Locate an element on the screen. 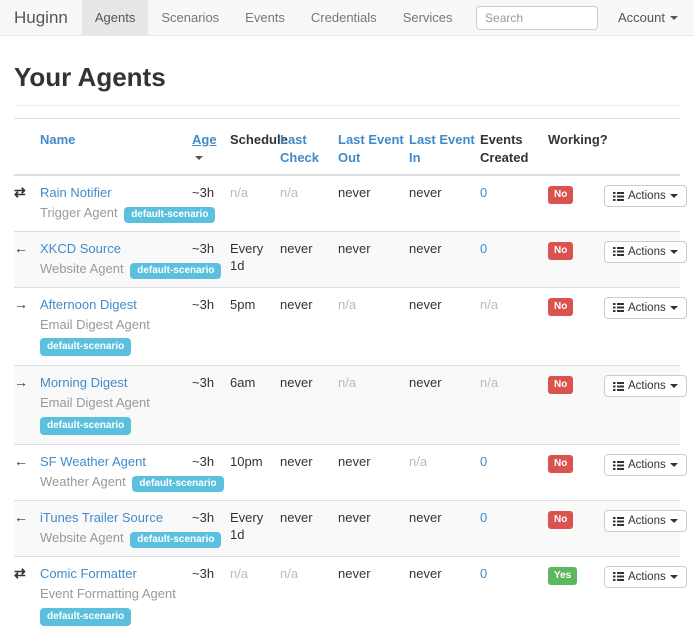 This screenshot has width=694, height=635. agent-name-link: Morning Digest is located at coordinates (84, 383).